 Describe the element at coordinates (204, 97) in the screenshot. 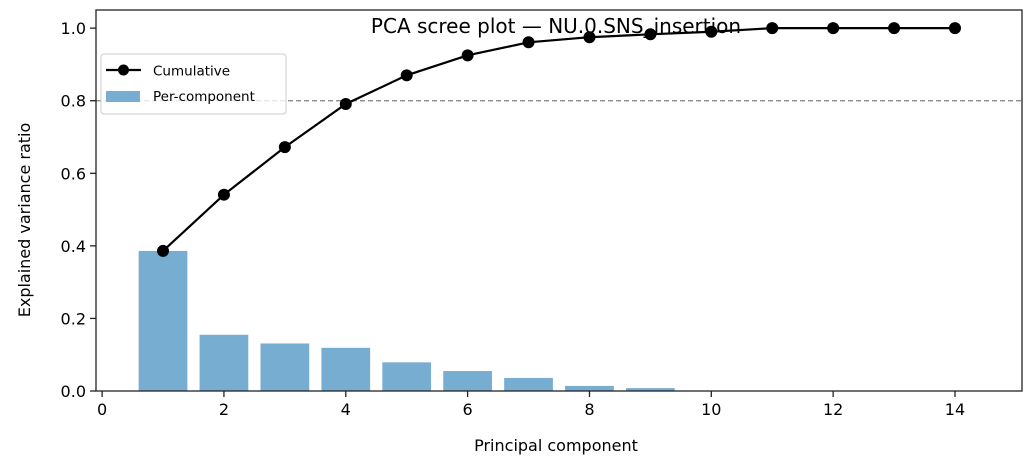

I see `legend-label-per-component: Per-component` at that location.